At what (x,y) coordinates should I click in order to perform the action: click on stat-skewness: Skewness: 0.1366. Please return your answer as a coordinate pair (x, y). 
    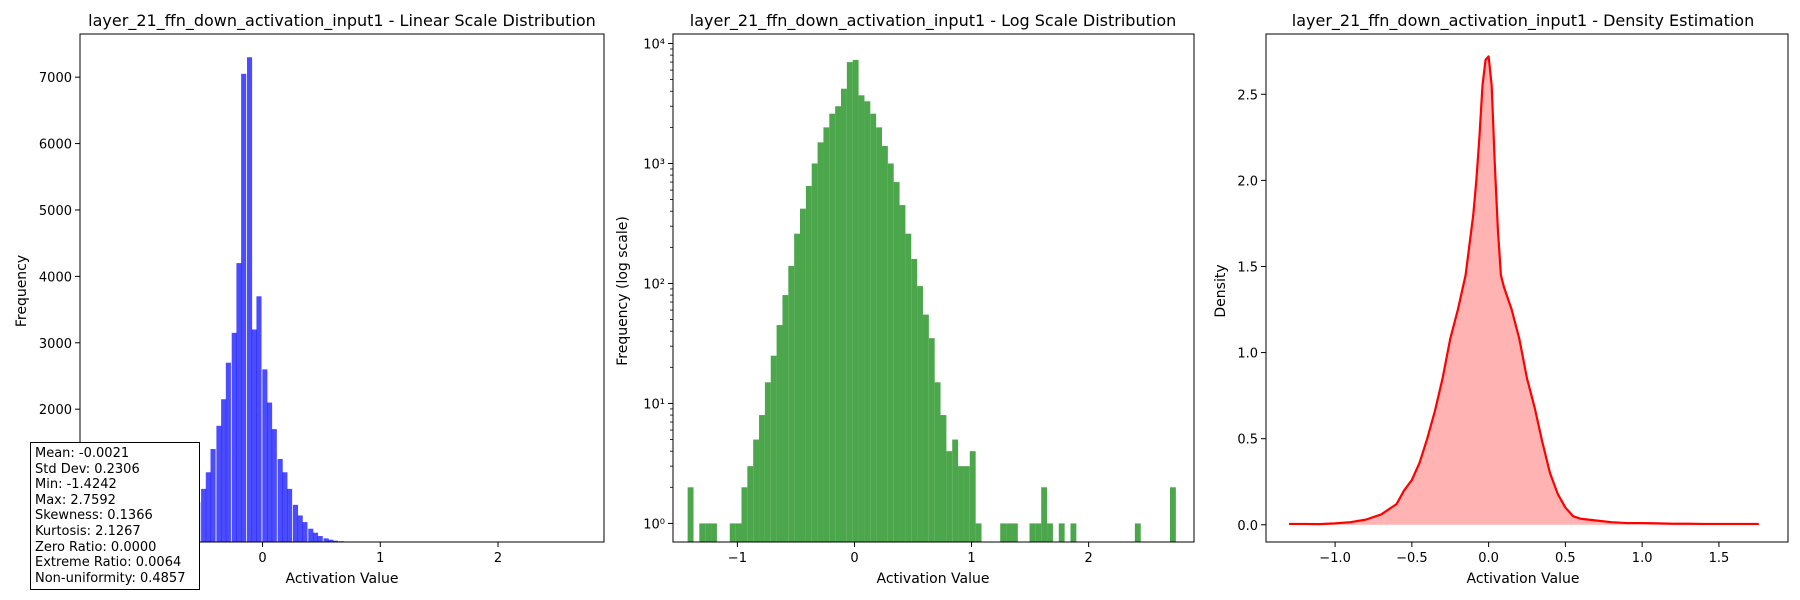
    Looking at the image, I should click on (94, 516).